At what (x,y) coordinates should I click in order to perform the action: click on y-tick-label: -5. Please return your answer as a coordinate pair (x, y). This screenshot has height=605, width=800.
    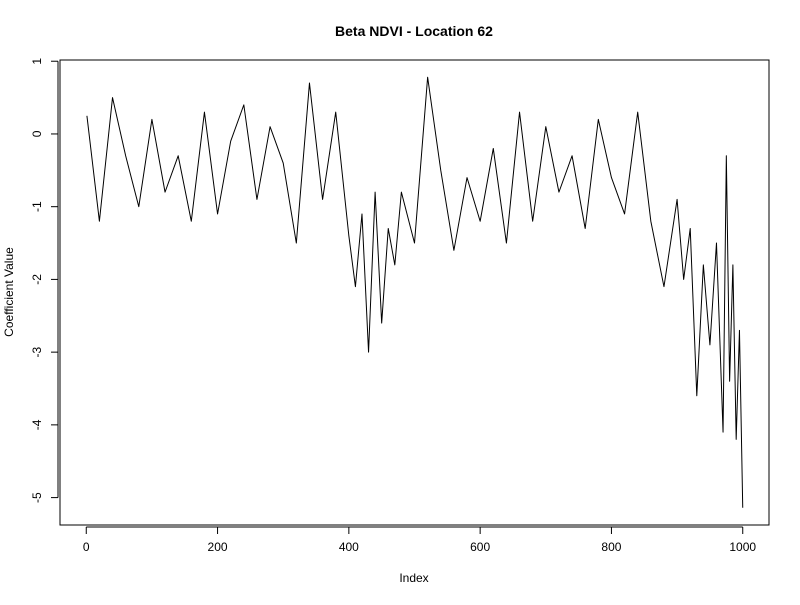
    Looking at the image, I should click on (37, 497).